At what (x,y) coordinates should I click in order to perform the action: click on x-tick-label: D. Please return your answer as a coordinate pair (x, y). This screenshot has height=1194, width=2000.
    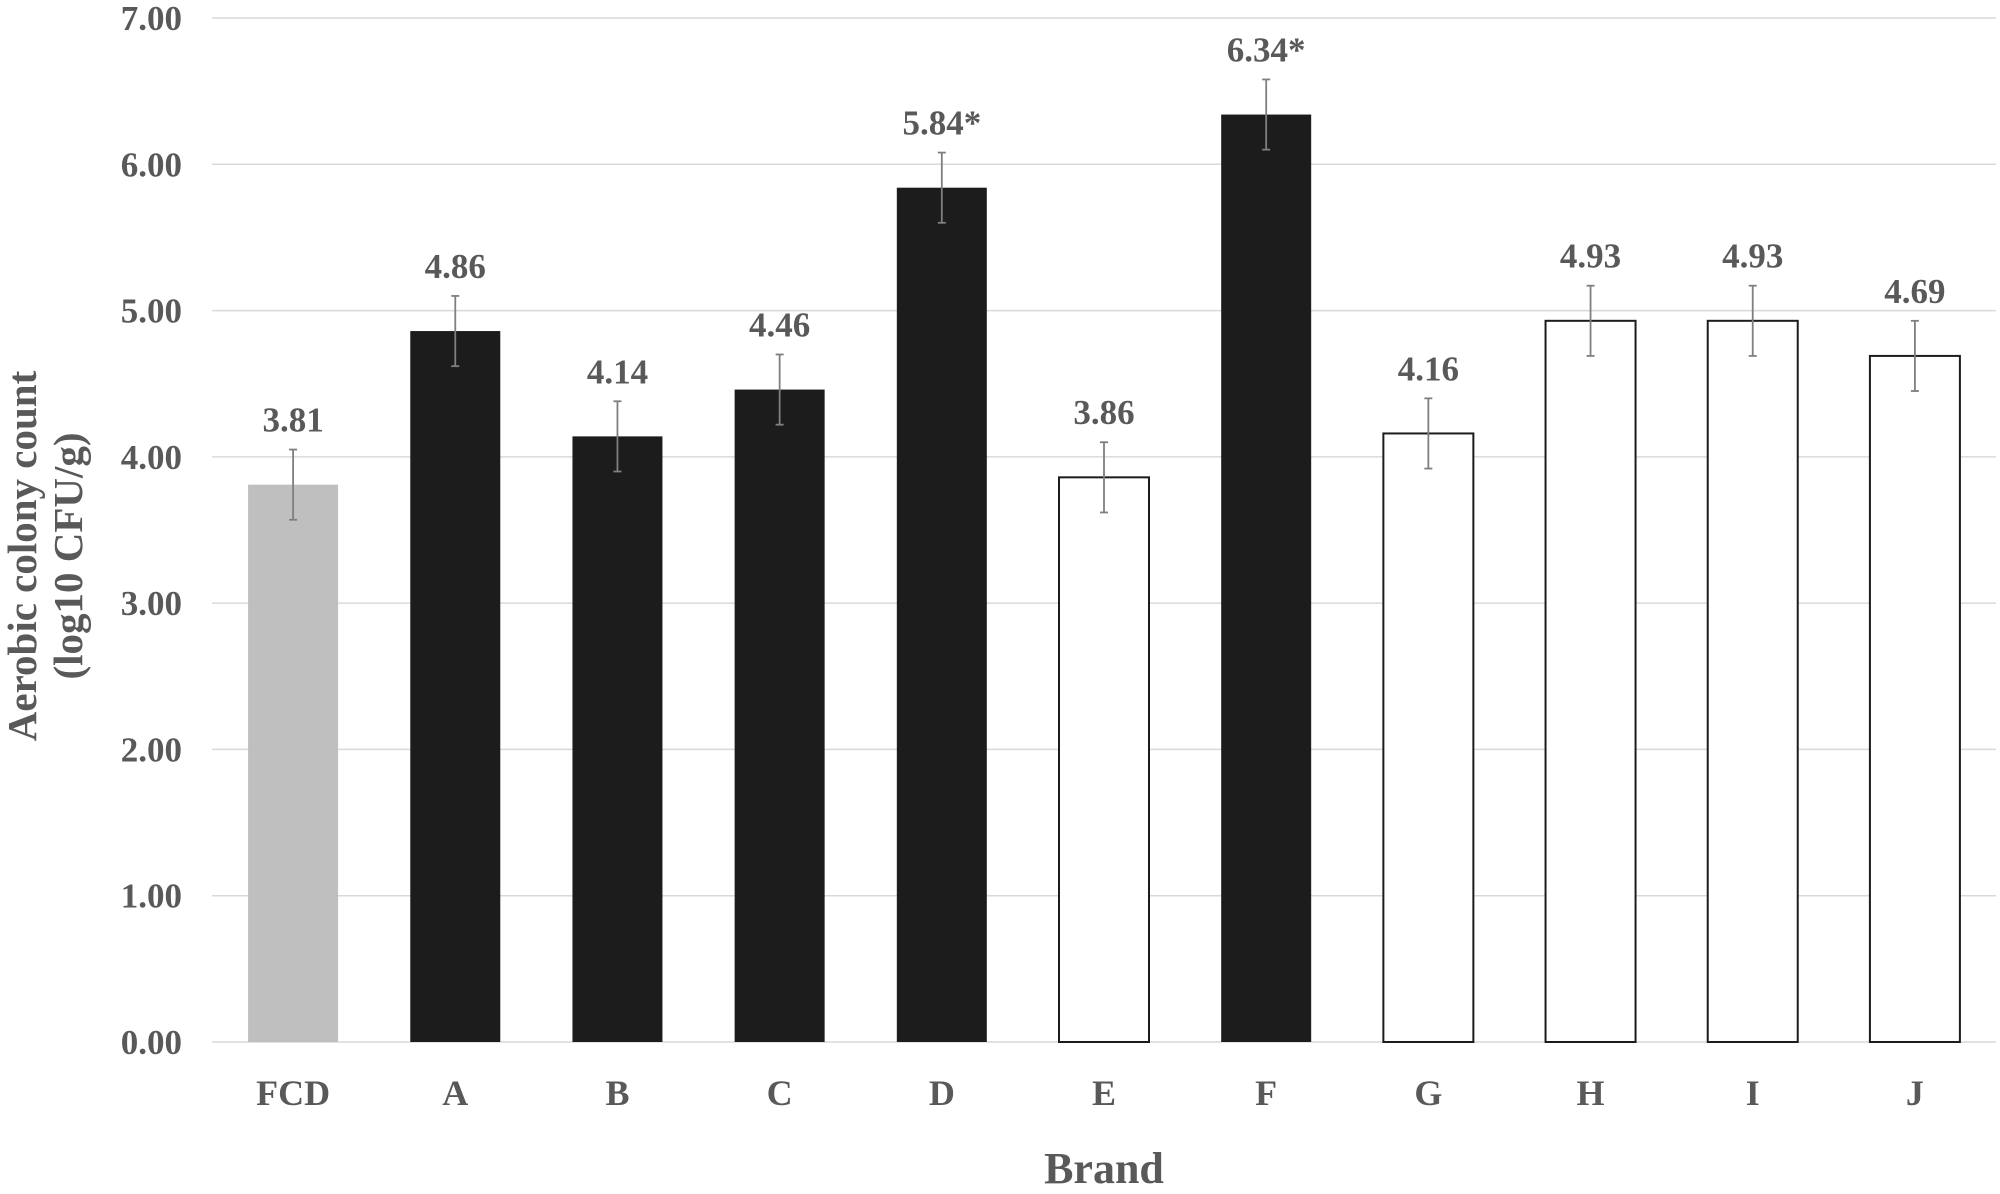
    Looking at the image, I should click on (942, 1093).